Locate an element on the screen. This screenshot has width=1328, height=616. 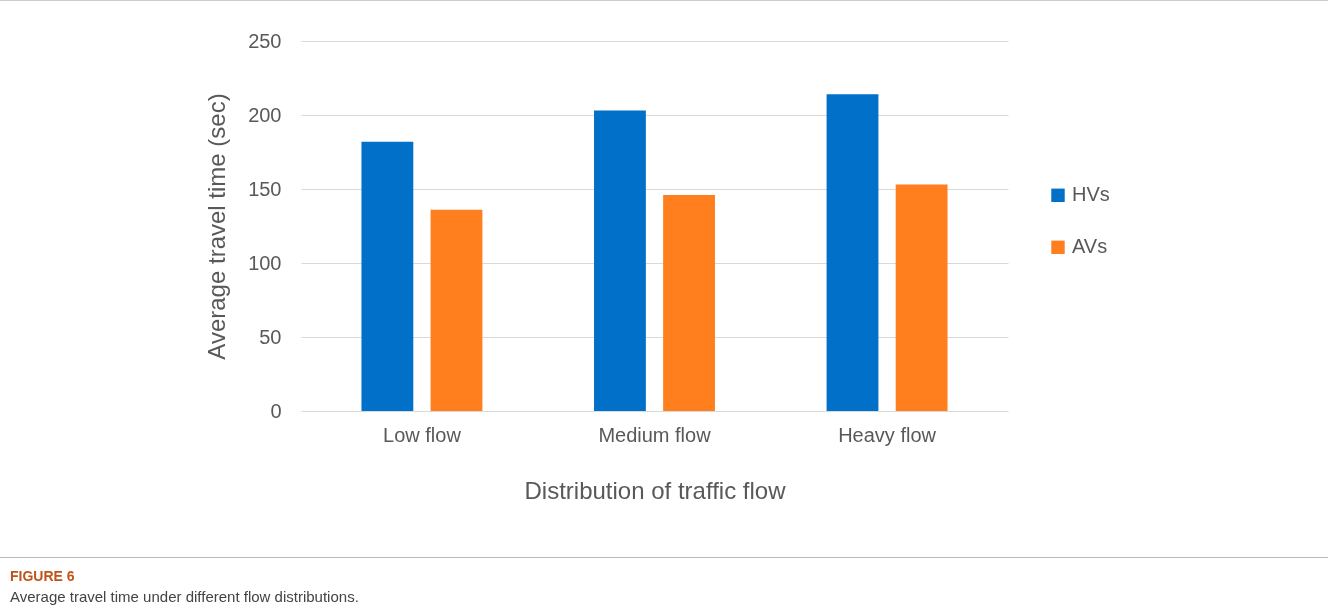
x-axis-title: Distribution of traffic flow is located at coordinates (655, 490).